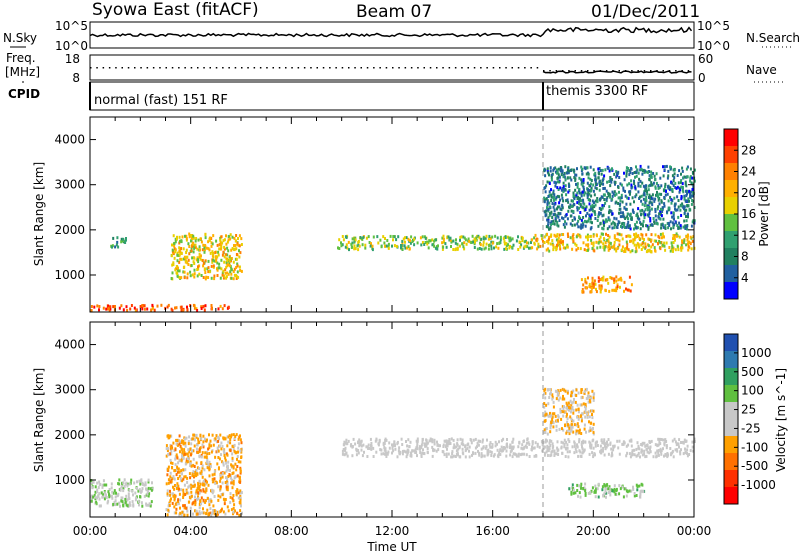 This screenshot has width=800, height=554. What do you see at coordinates (731, 394) in the screenshot?
I see `velocity-cbar-swatch` at bounding box center [731, 394].